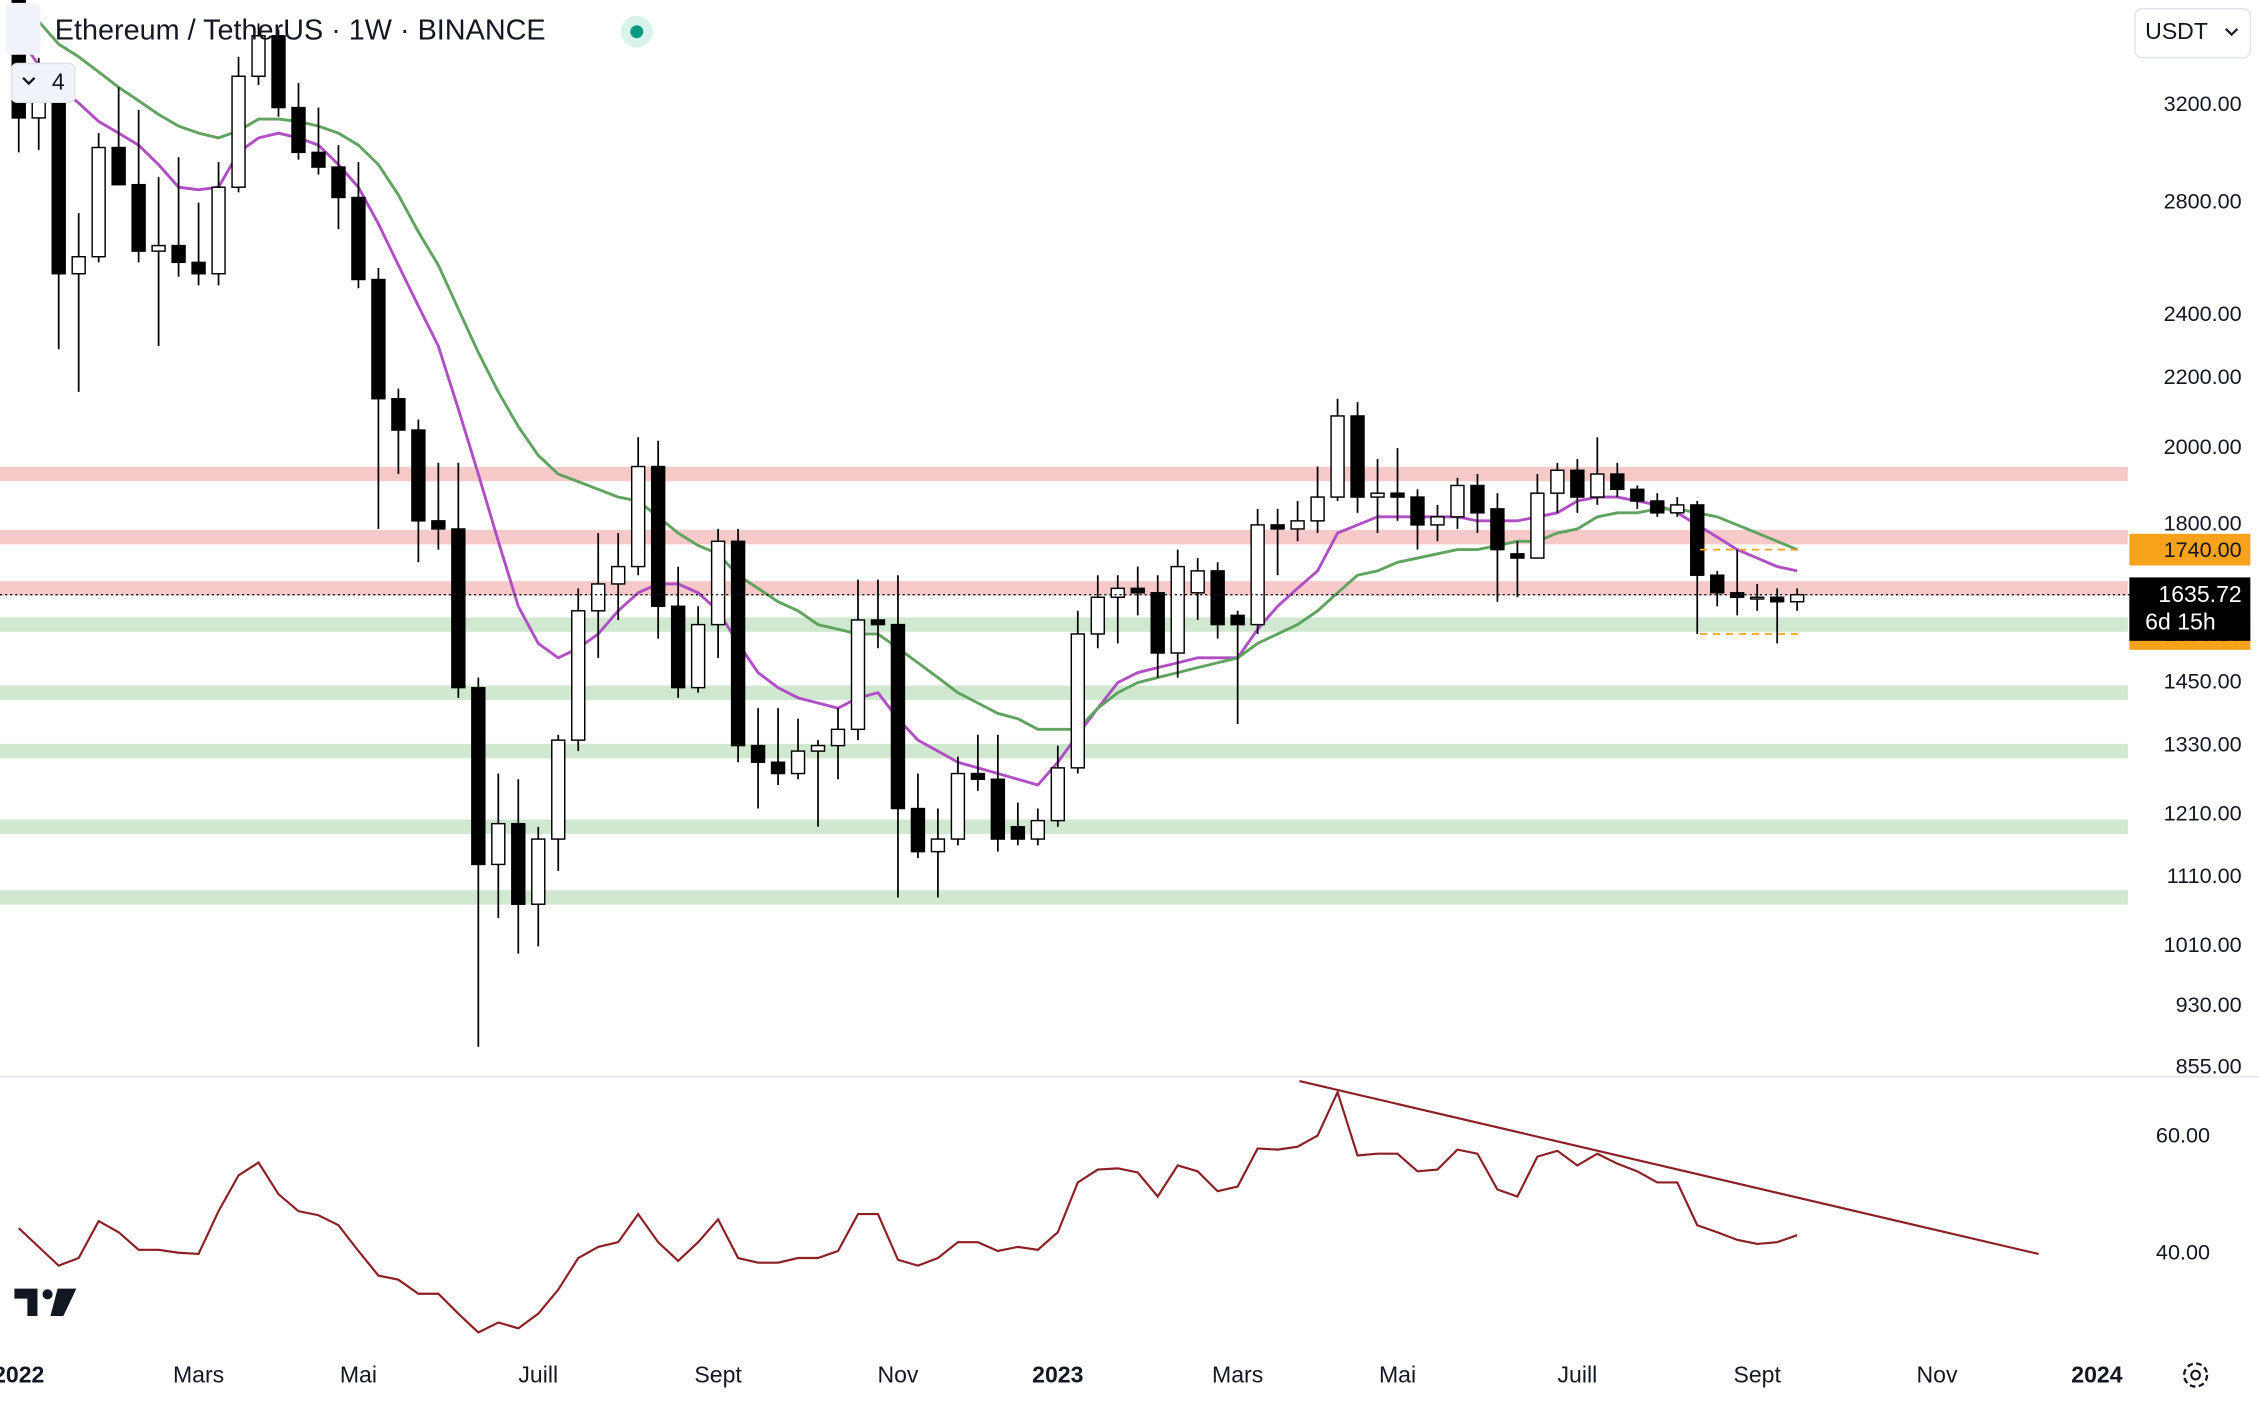 This screenshot has height=1401, width=2259. I want to click on last-price-box, so click(2190, 609).